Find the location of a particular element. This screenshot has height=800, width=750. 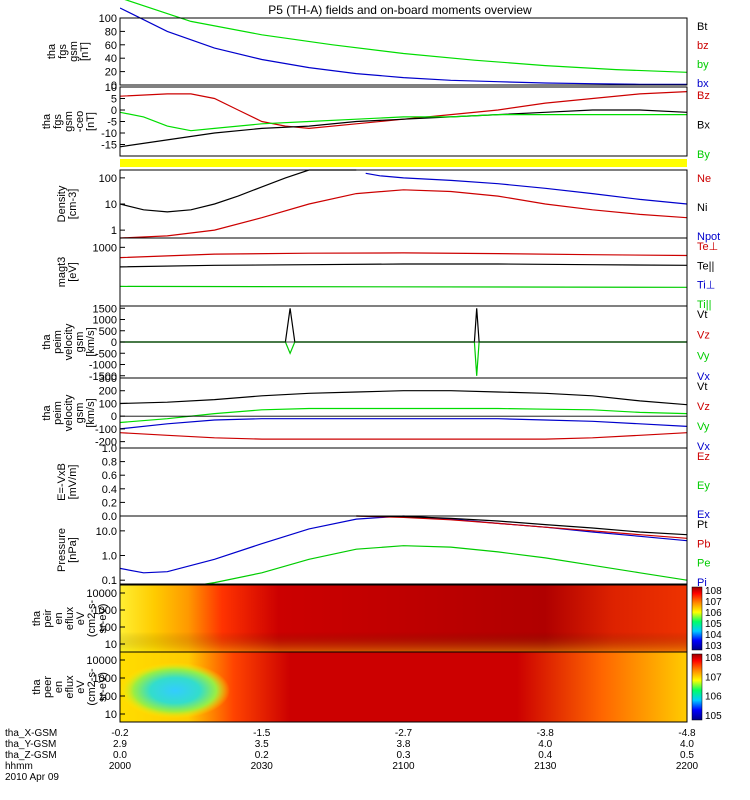

e-field-ylabel: E=-VxB is located at coordinates (62, 482).